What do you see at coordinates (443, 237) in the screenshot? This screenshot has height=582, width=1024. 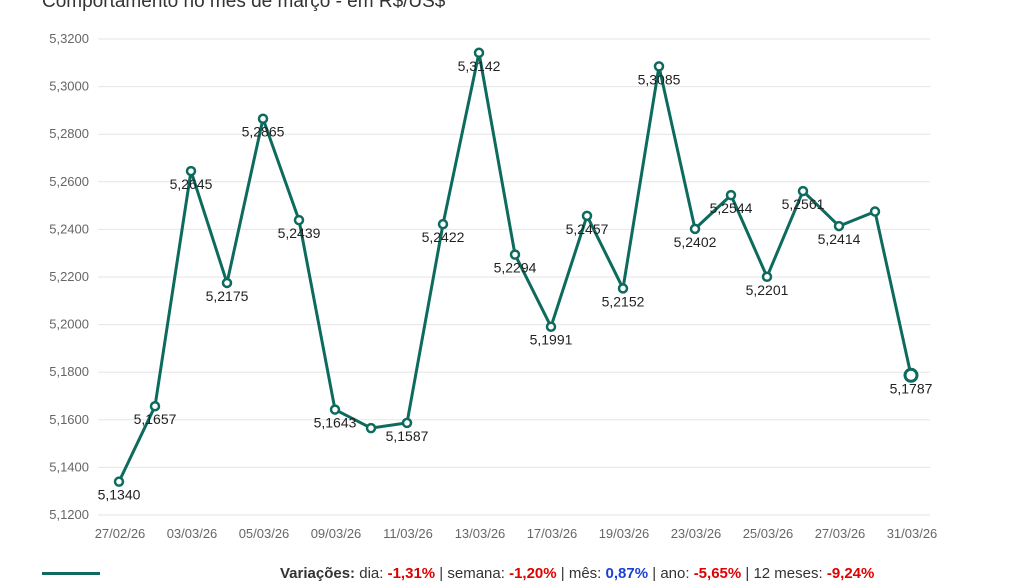 I see `data-label: 5,2422` at bounding box center [443, 237].